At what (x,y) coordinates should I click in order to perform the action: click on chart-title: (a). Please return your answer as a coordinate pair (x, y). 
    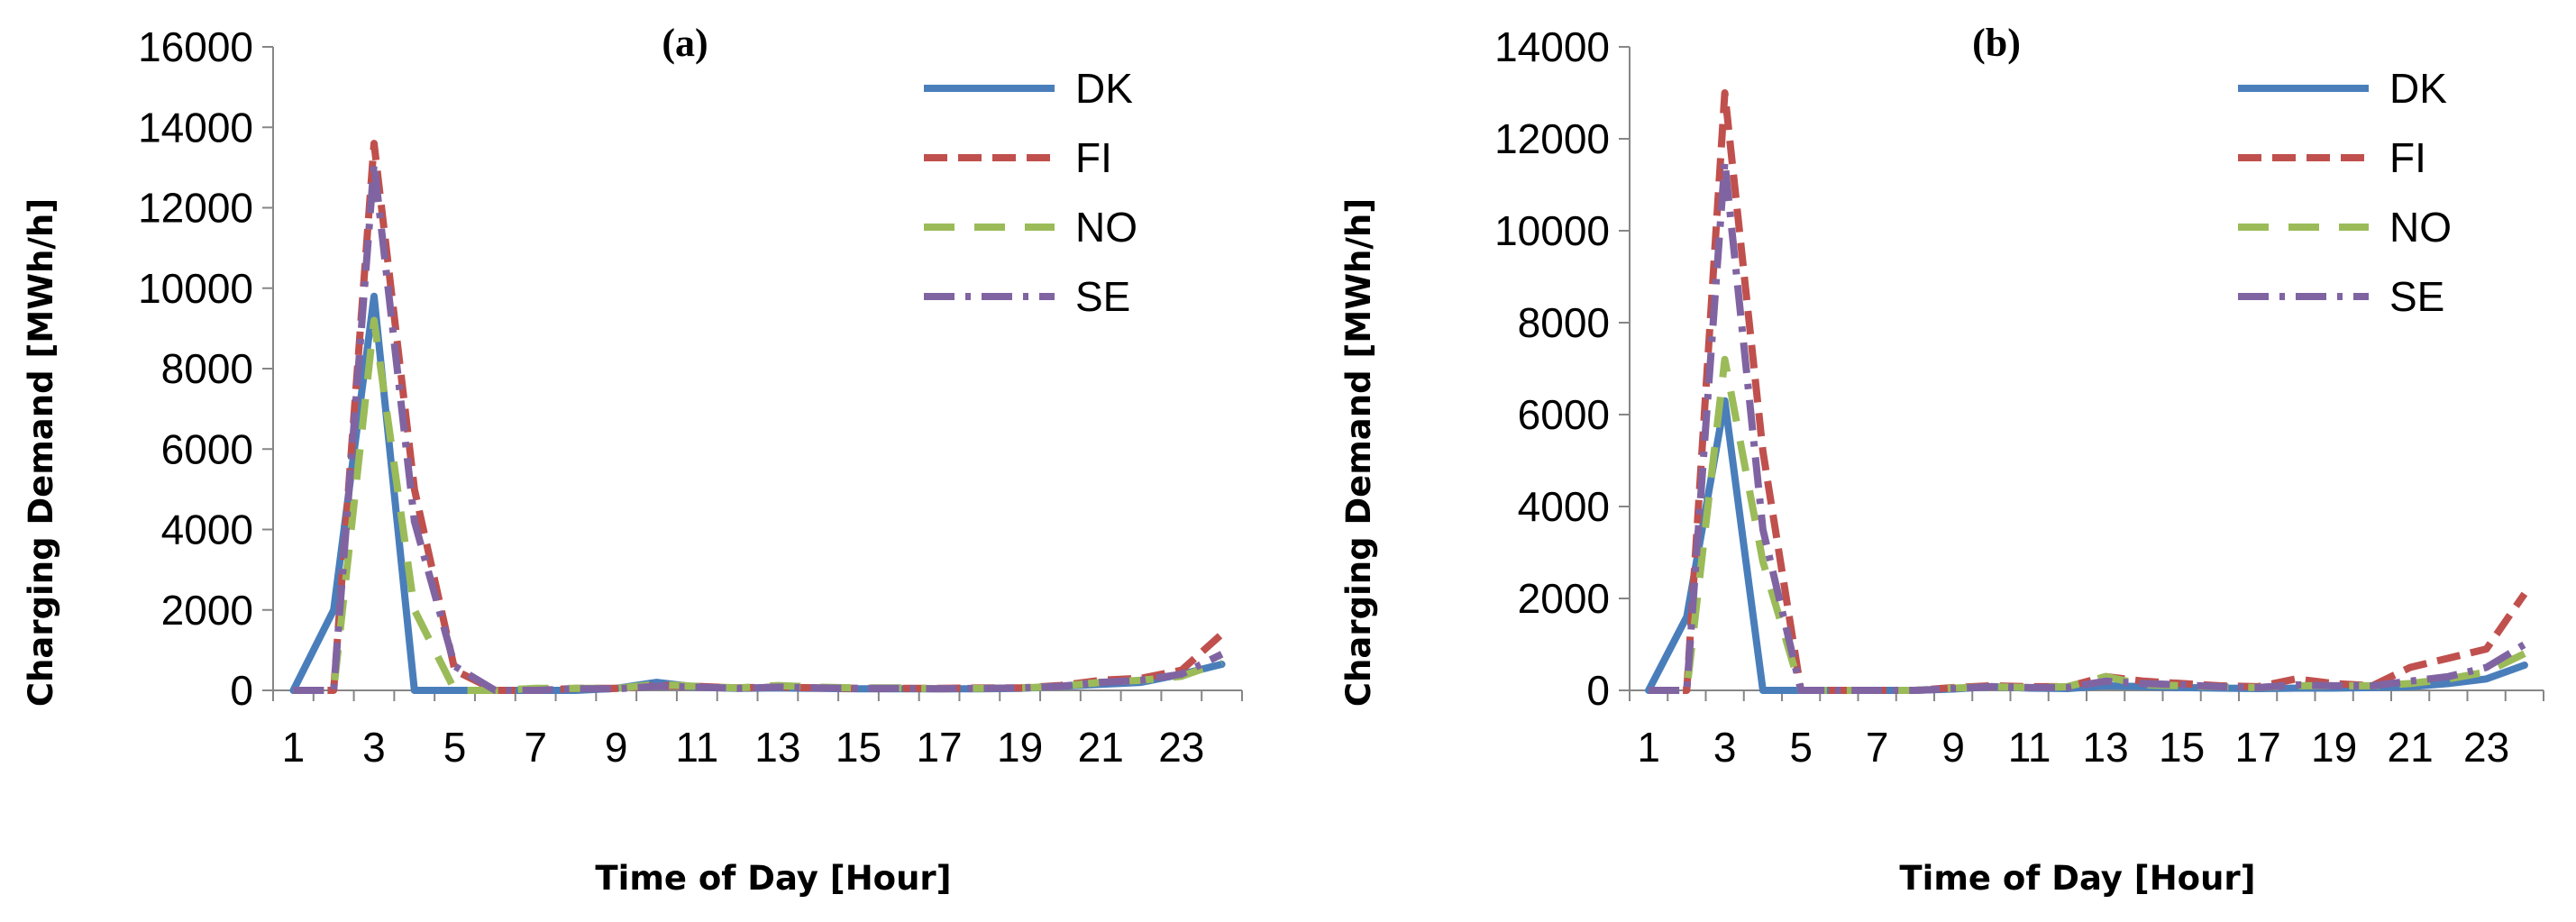
    Looking at the image, I should click on (685, 43).